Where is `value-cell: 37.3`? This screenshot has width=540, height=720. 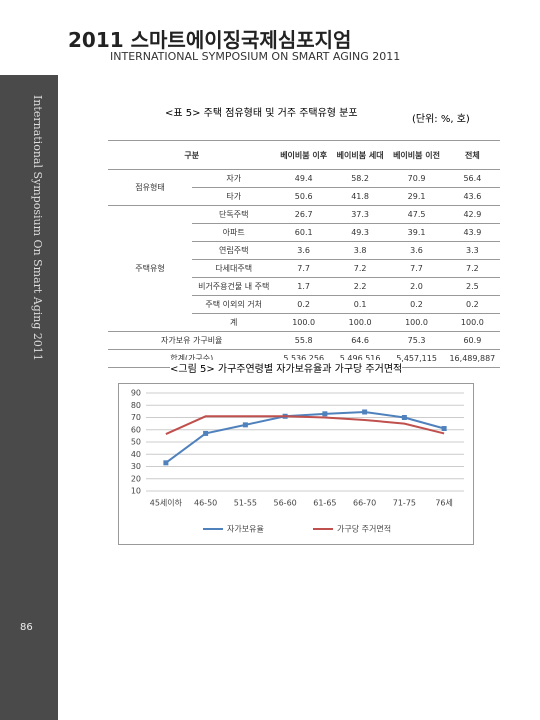 value-cell: 37.3 is located at coordinates (360, 214).